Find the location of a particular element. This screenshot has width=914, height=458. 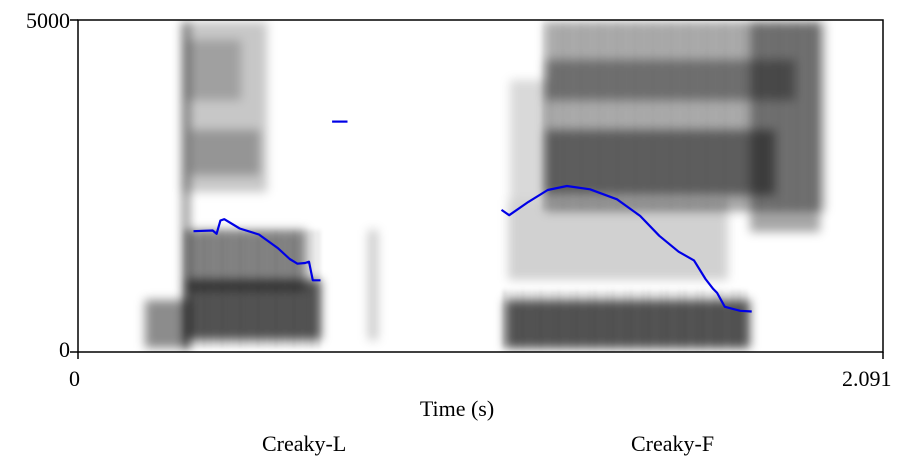

y-tick-label-top: 5000 is located at coordinates (48, 20).